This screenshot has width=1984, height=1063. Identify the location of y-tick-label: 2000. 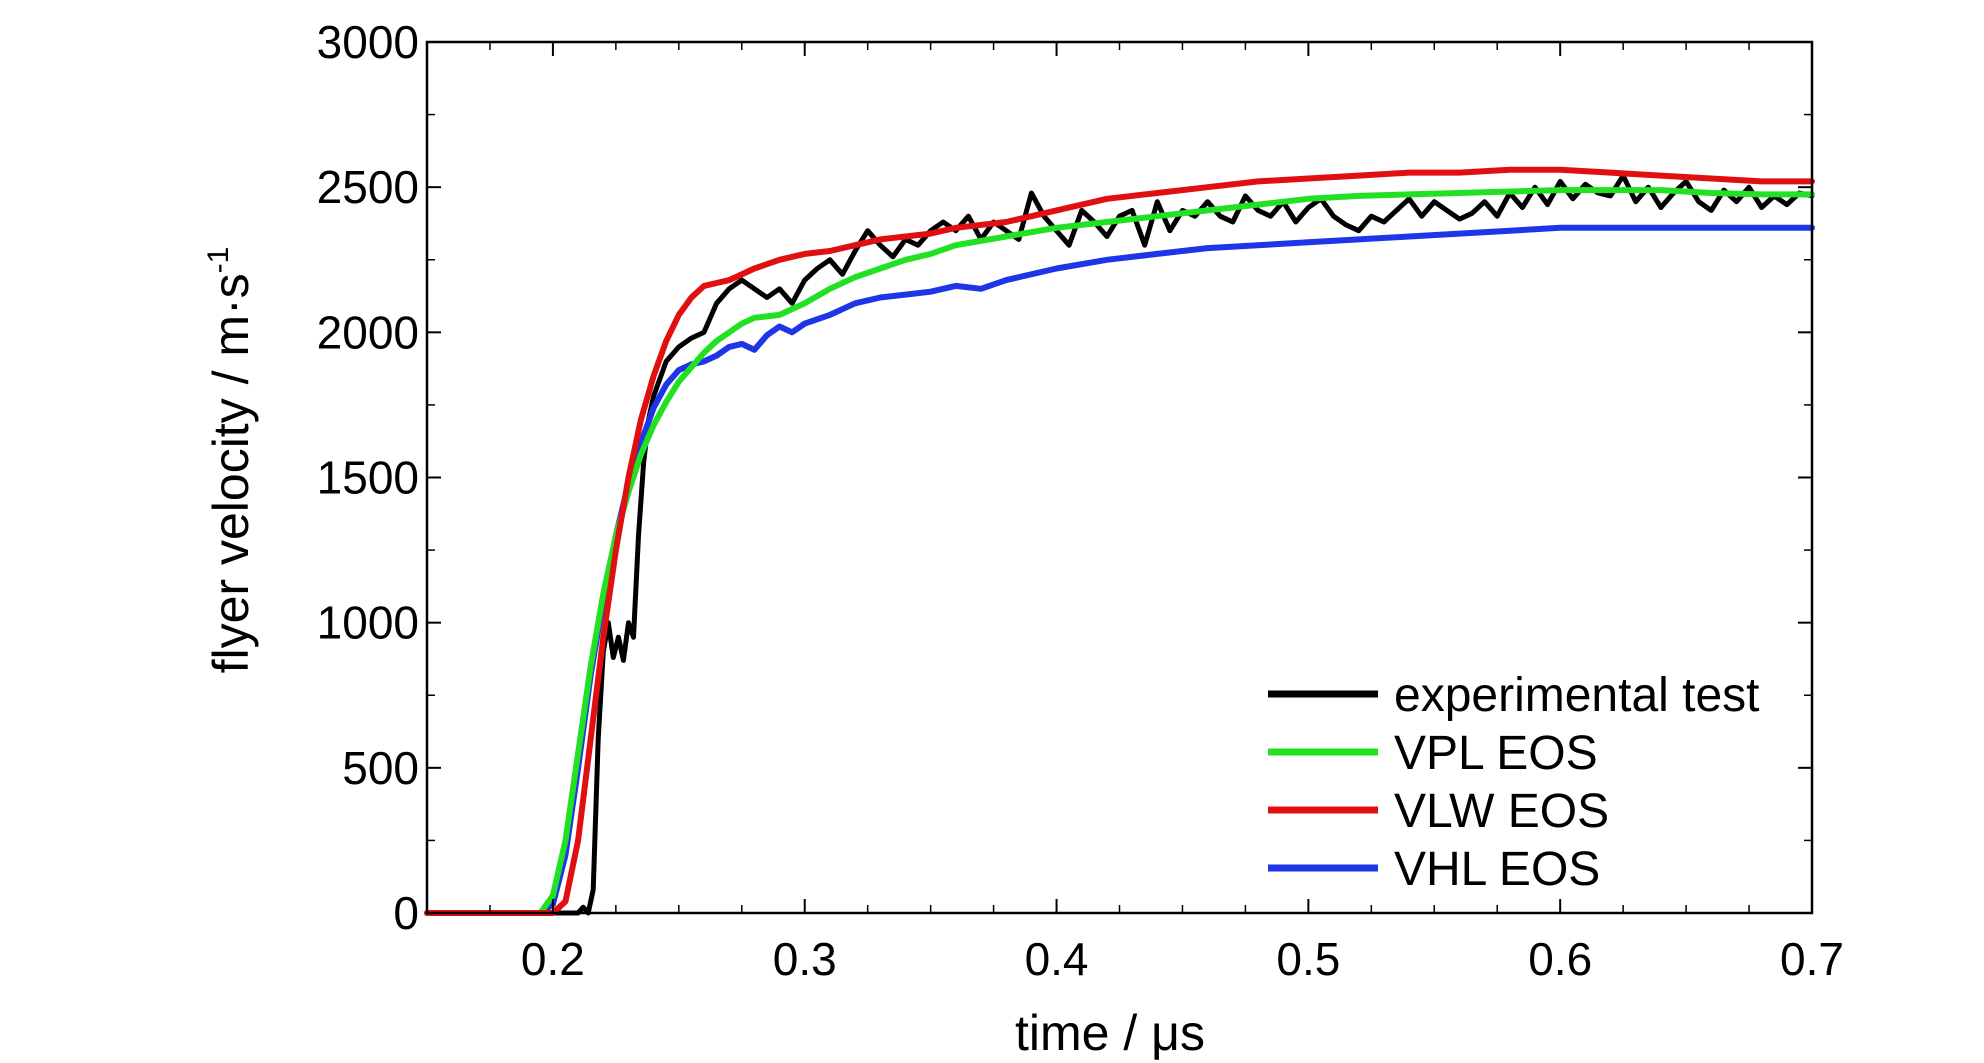
(368, 332).